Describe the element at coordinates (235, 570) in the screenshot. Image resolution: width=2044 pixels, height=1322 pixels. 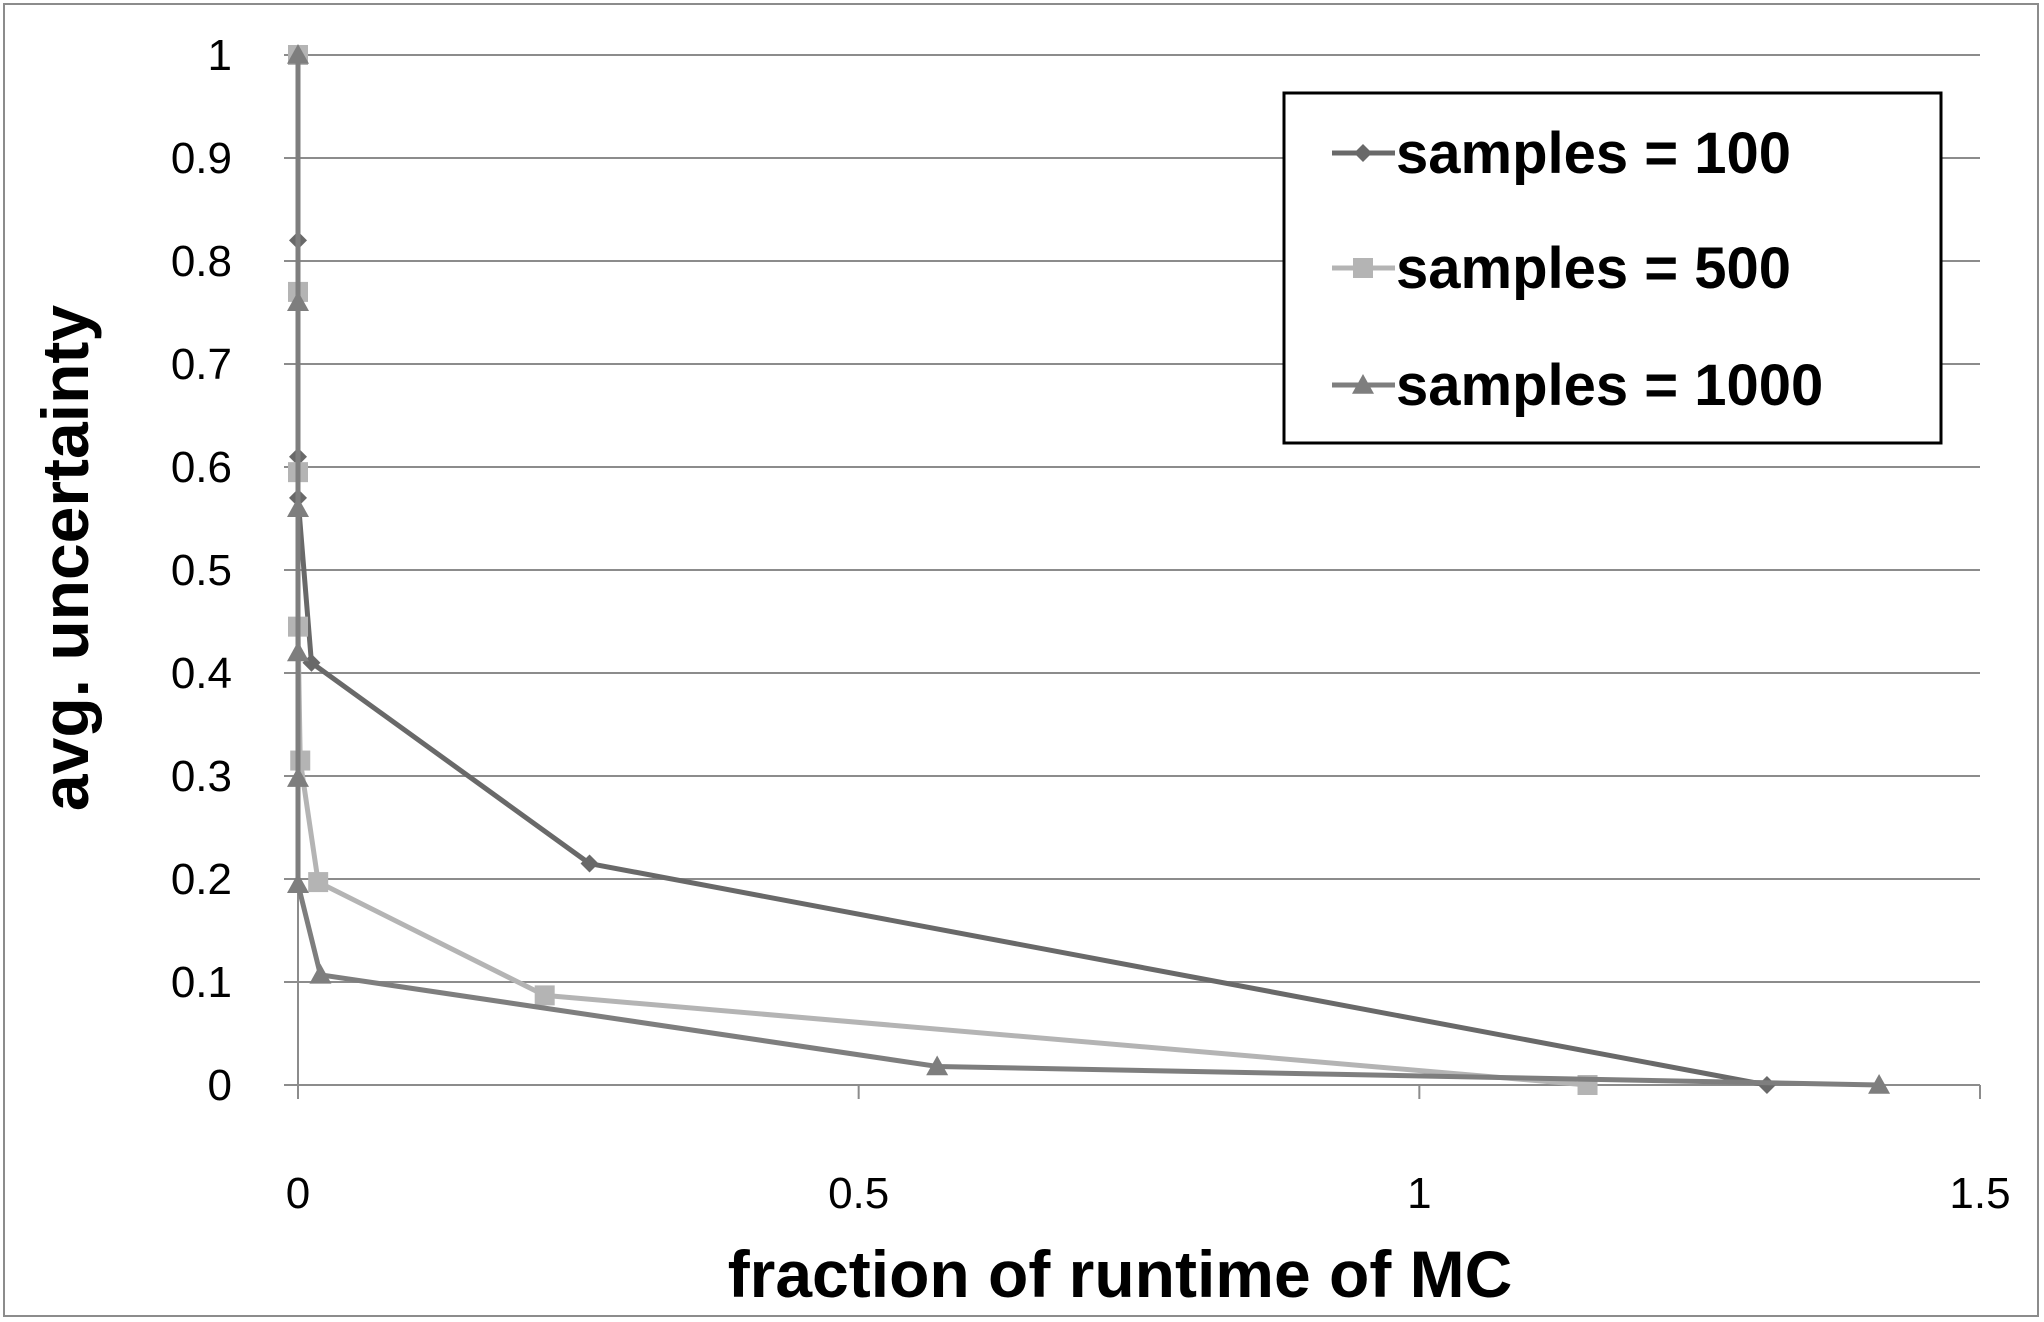
I see `y-axis: 0 0.1 0.2 0.3 0.4 0.5 0.6 0.7 0.8 0.9 1` at that location.